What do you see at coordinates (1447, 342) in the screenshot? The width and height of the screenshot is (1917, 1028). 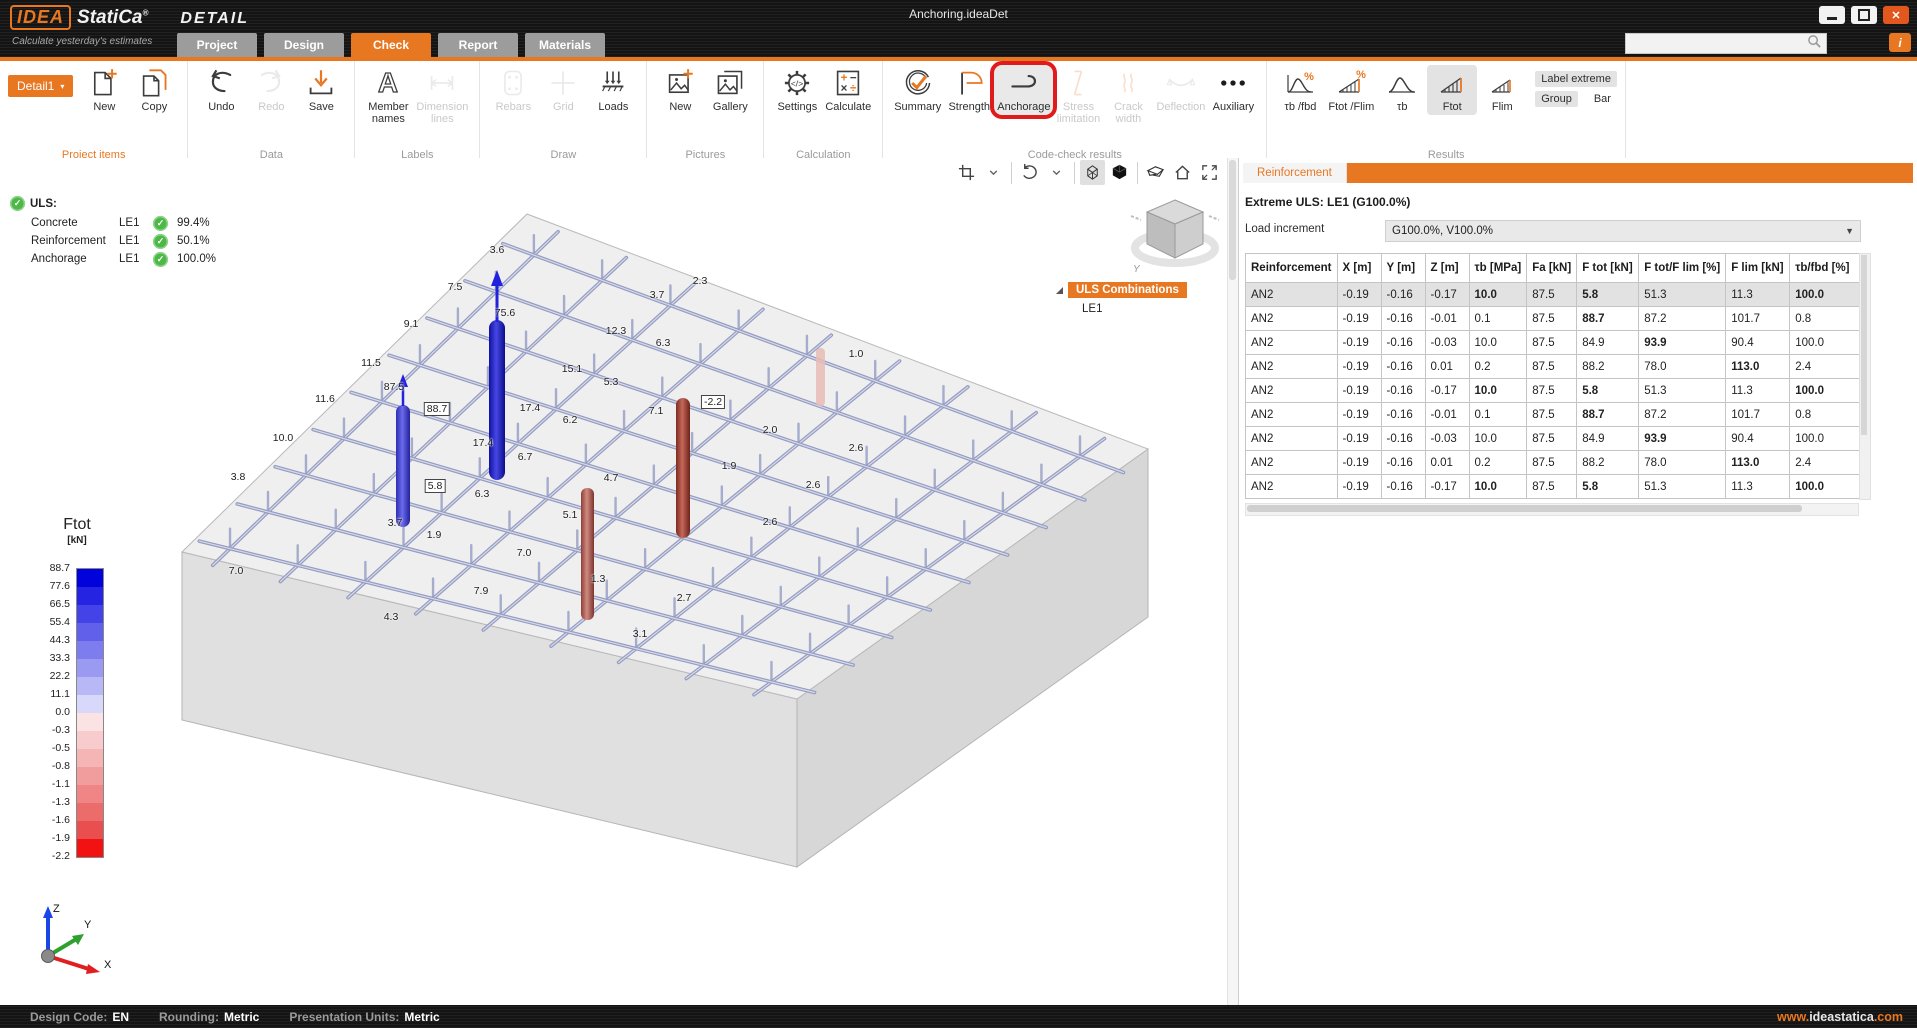 I see `table-cell: -0.03` at bounding box center [1447, 342].